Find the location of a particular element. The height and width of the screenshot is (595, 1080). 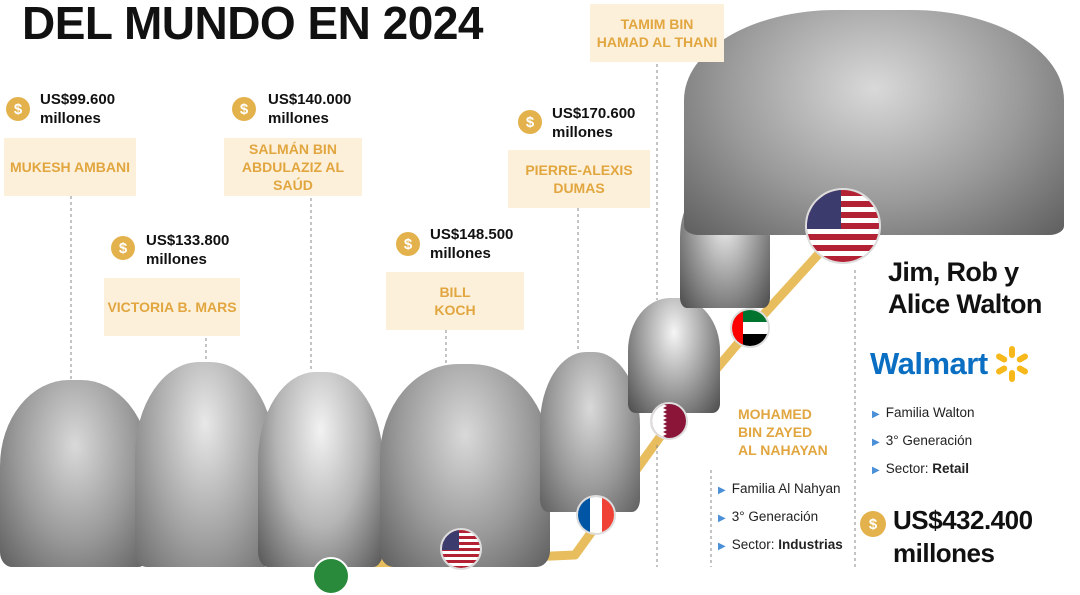

flag-partial-icon is located at coordinates (331, 576).